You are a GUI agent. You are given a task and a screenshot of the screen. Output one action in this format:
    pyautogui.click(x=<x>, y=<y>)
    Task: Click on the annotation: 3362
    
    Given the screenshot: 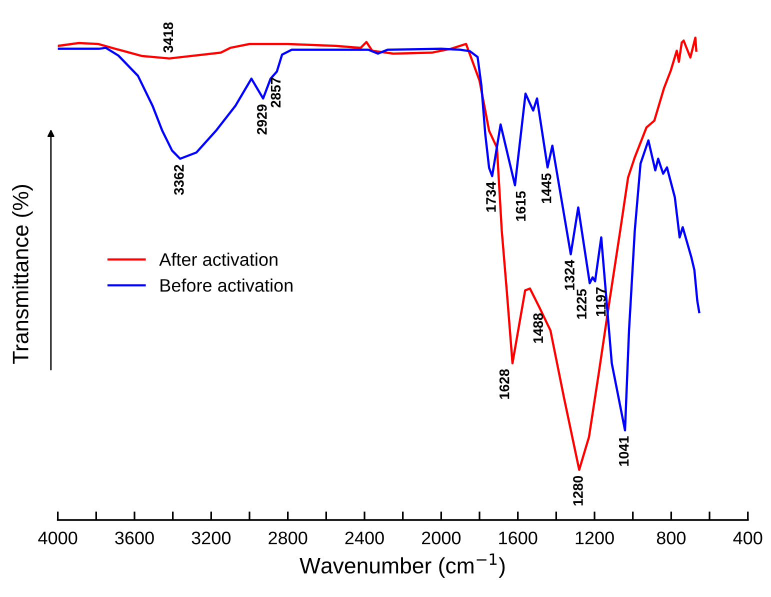 What is the action you would take?
    pyautogui.click(x=179, y=179)
    